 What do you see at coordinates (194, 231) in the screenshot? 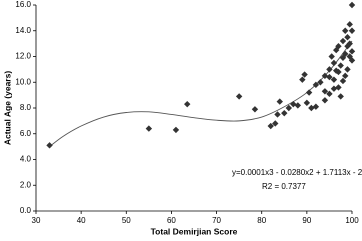
I see `x-axis-label: Total Demirjian Score` at bounding box center [194, 231].